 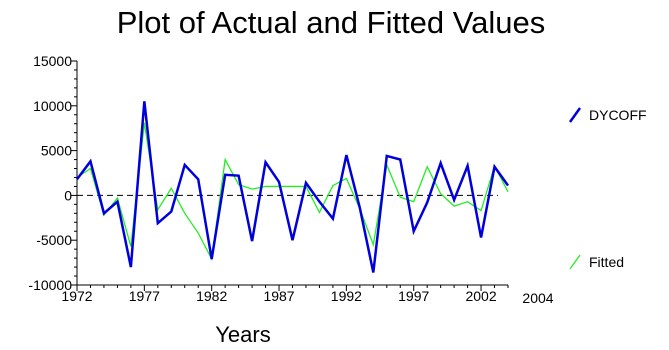 I want to click on legend-label-dycoff: DYCOFF, so click(x=618, y=115).